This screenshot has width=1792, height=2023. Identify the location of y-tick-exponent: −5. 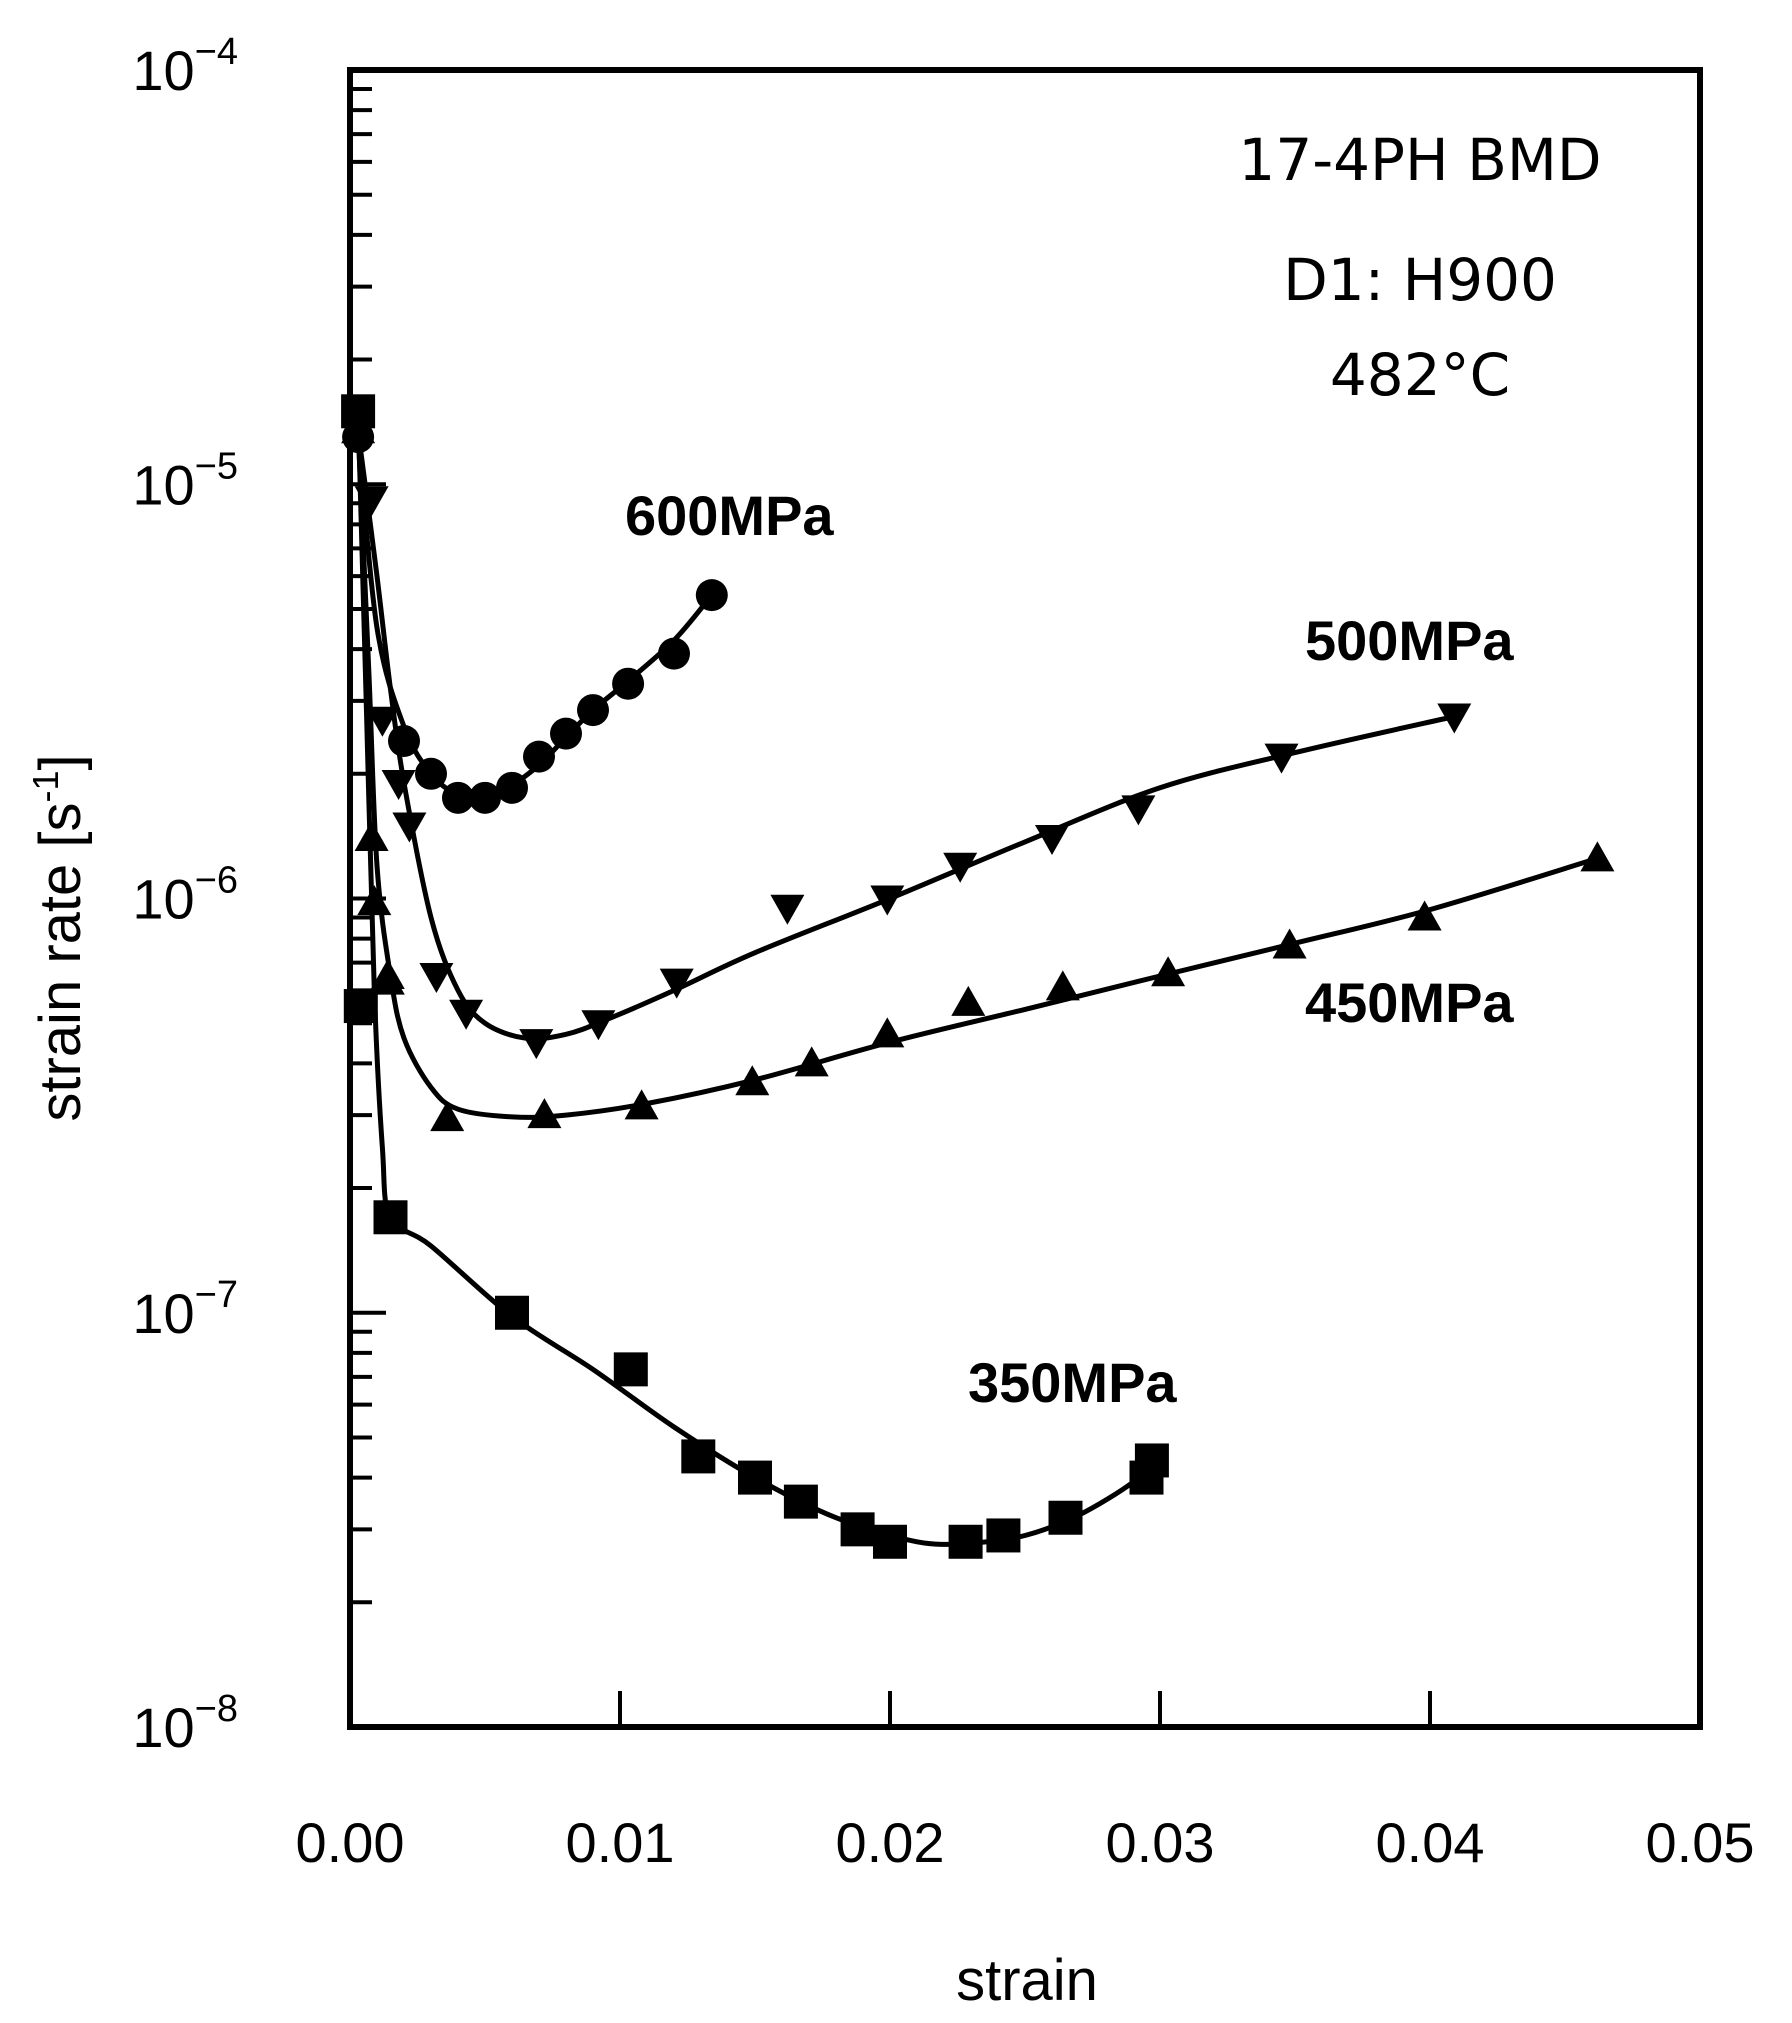
(216, 466).